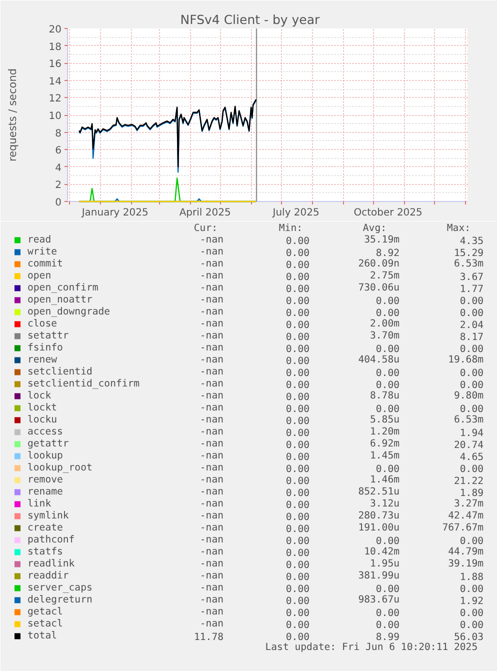  Describe the element at coordinates (51, 540) in the screenshot. I see `legend-label: pathconf` at that location.